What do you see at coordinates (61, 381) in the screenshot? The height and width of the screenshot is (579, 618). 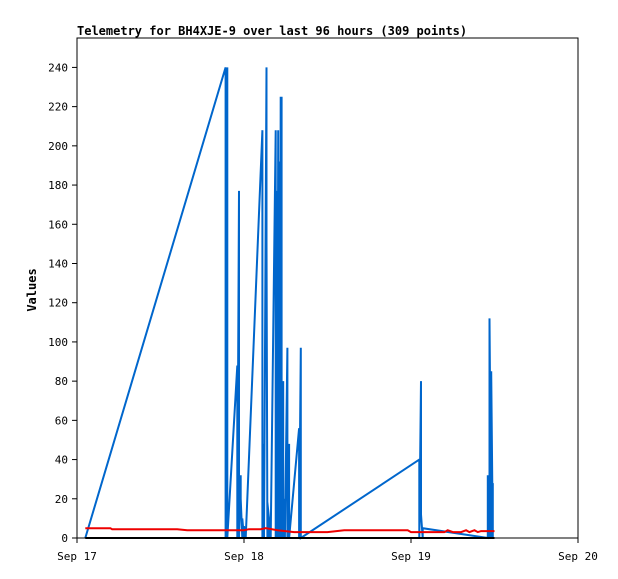 I see `y-tick-label: 80` at bounding box center [61, 381].